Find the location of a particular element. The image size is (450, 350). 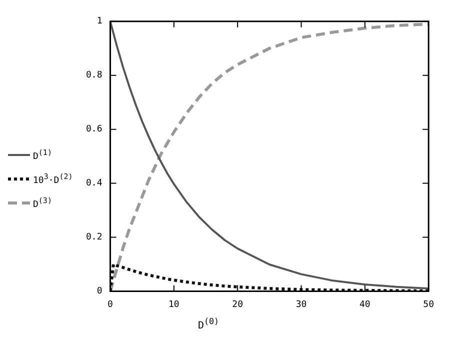

y-tick-label: 1 is located at coordinates (99, 21).